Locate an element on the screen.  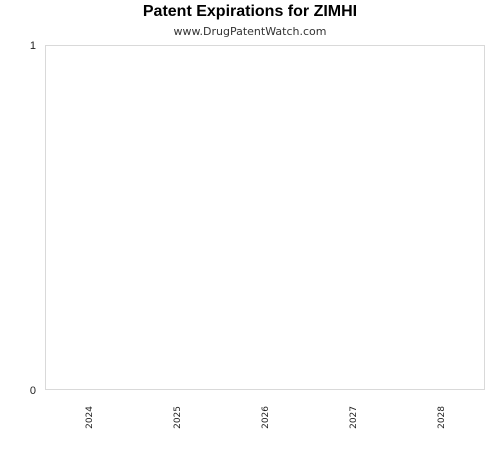
x-tick-label: 2024 is located at coordinates (90, 417).